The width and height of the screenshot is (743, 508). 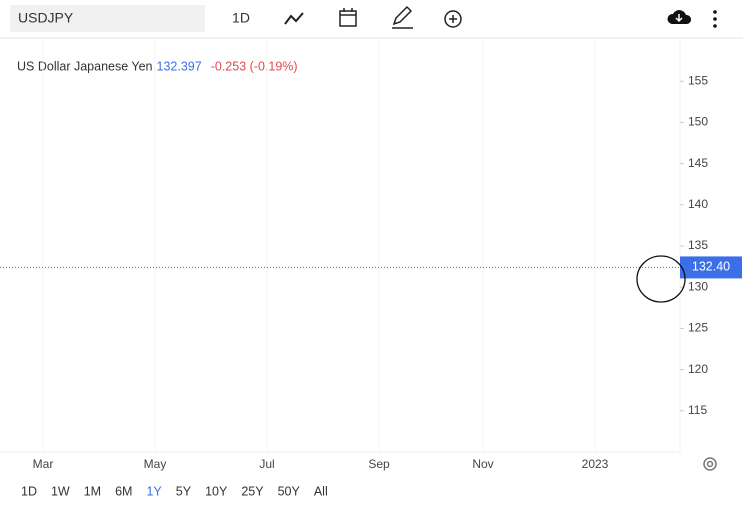 I want to click on y-tick-label: 150, so click(x=698, y=122).